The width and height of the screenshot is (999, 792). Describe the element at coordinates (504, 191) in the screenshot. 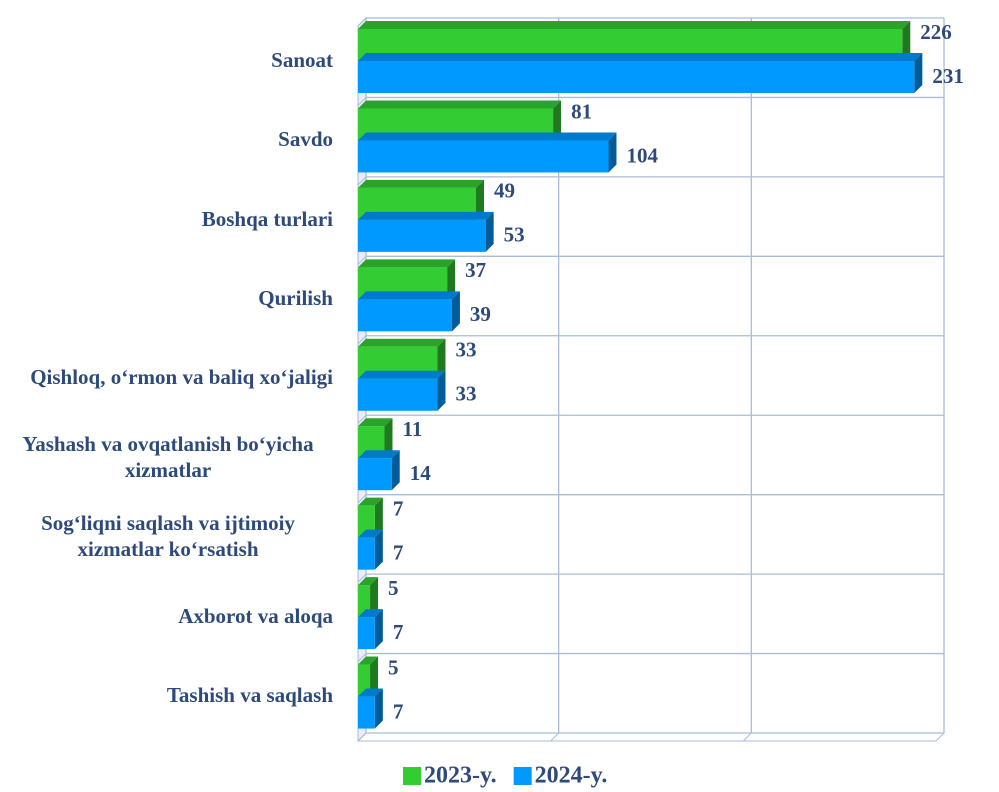

I see `value-label: 49` at that location.